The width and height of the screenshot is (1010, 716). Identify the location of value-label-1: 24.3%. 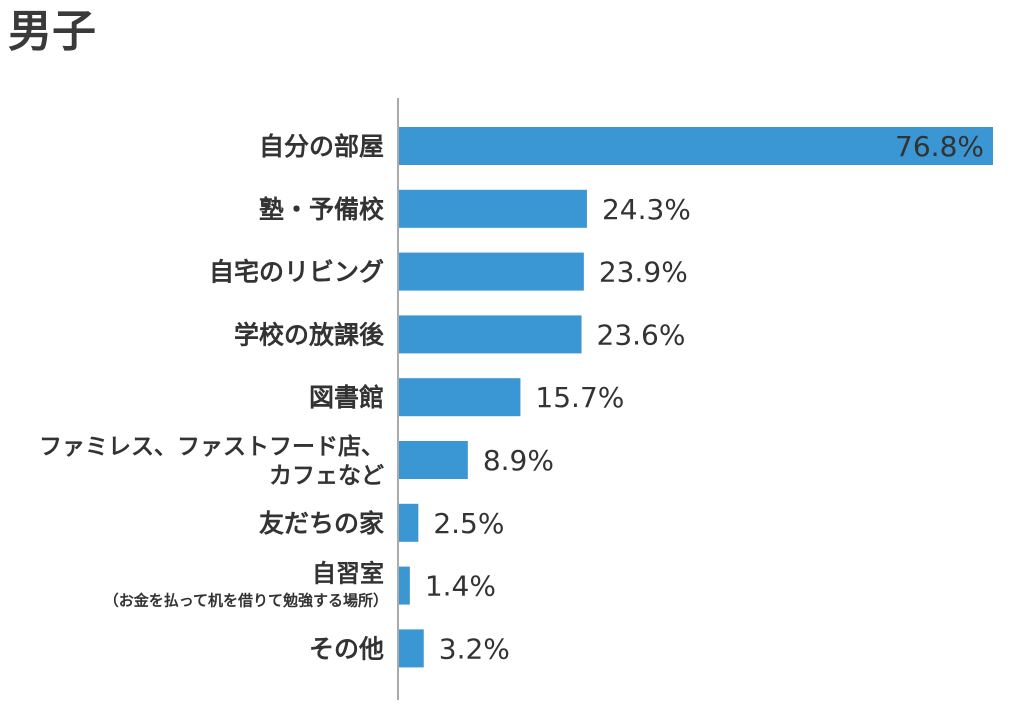
(646, 209).